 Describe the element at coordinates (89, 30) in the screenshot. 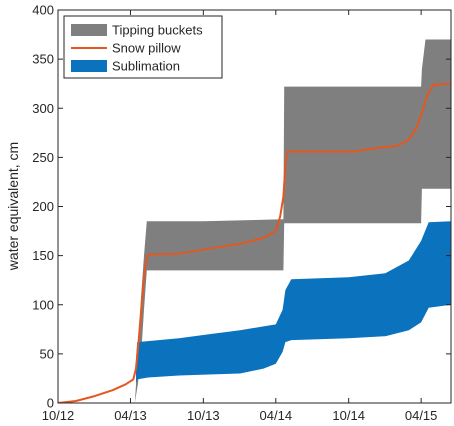

I see `legend-swatch-tipping-buckets` at that location.